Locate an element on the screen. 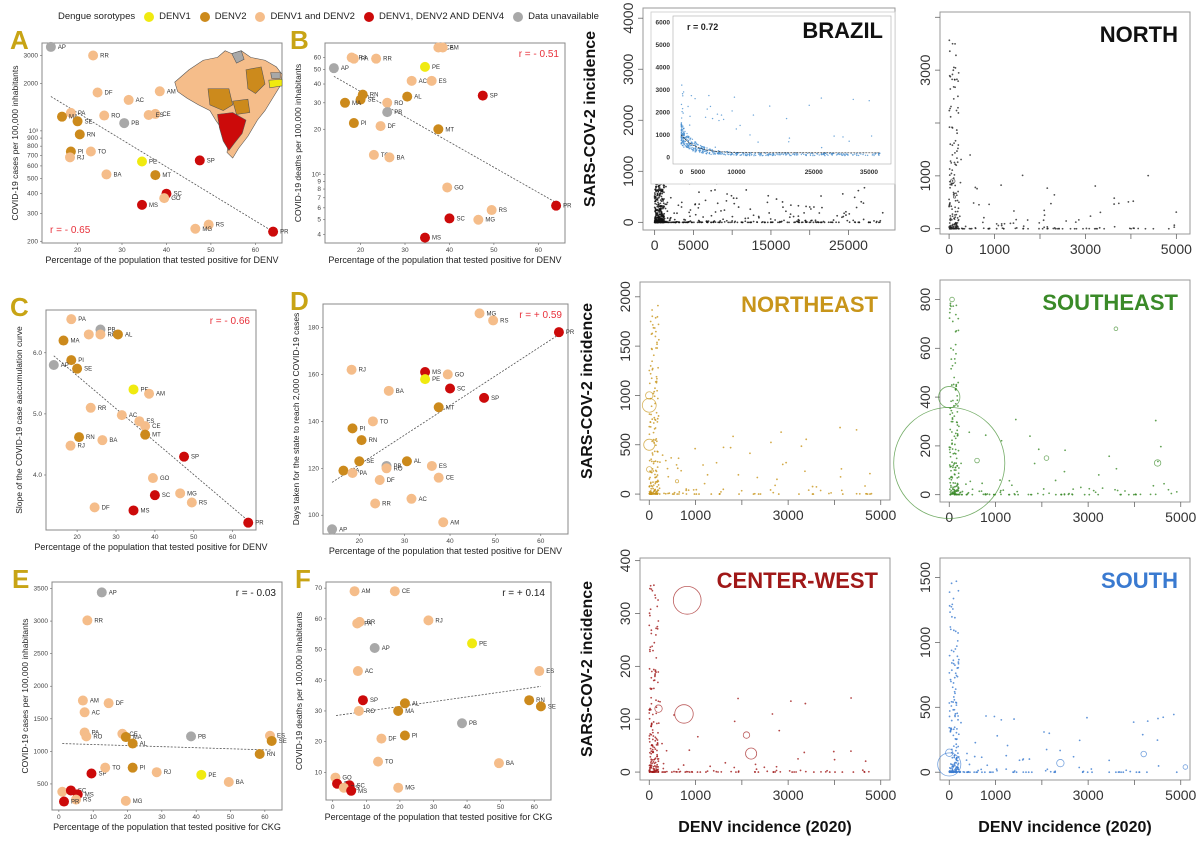 This screenshot has height=849, width=1200. plot-frame is located at coordinates (445, 419).